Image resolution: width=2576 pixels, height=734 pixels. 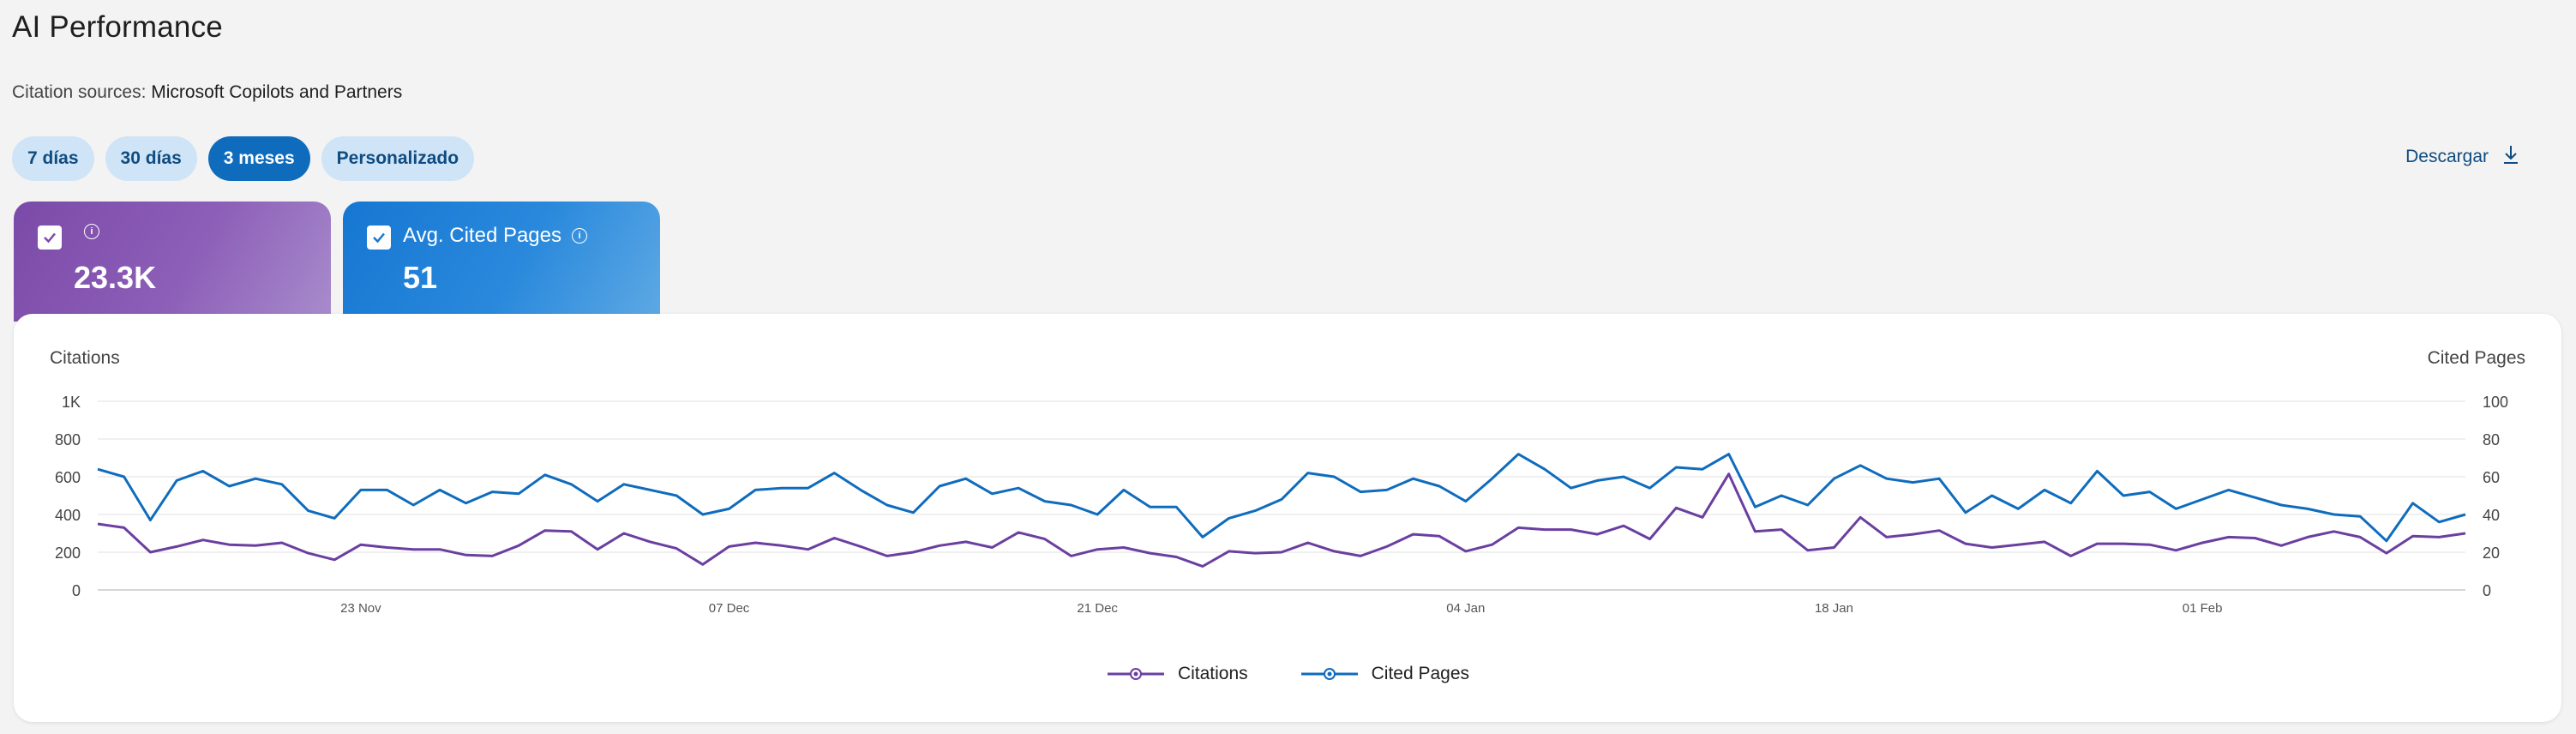 I want to click on download-icon, so click(x=2510, y=157).